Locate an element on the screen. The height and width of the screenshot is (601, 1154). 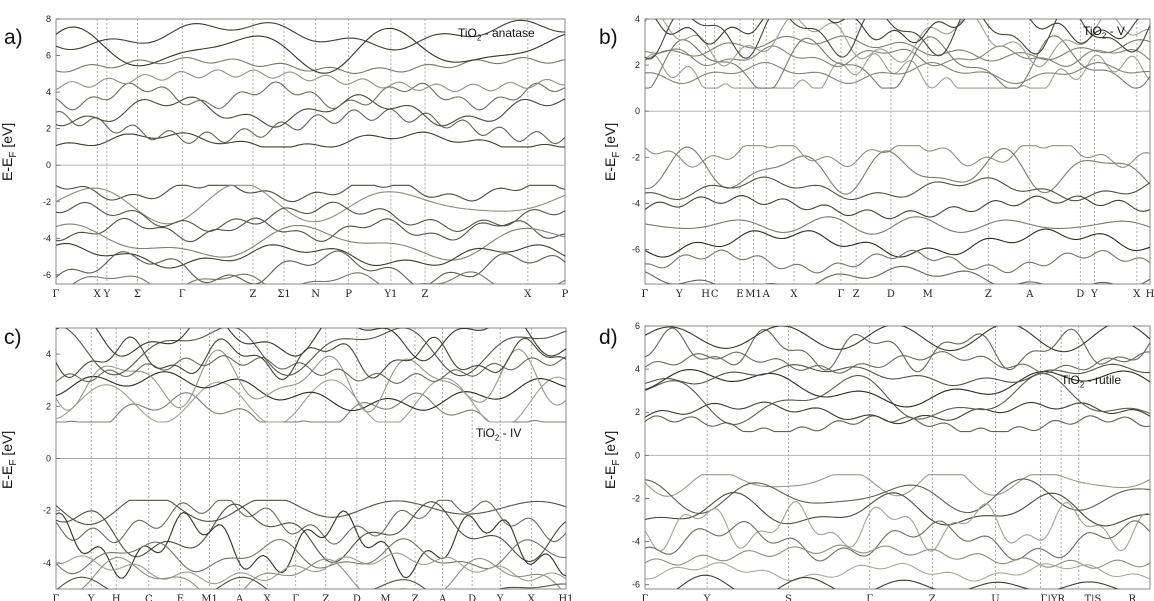
y-tick-label: -2 is located at coordinates (47, 202).